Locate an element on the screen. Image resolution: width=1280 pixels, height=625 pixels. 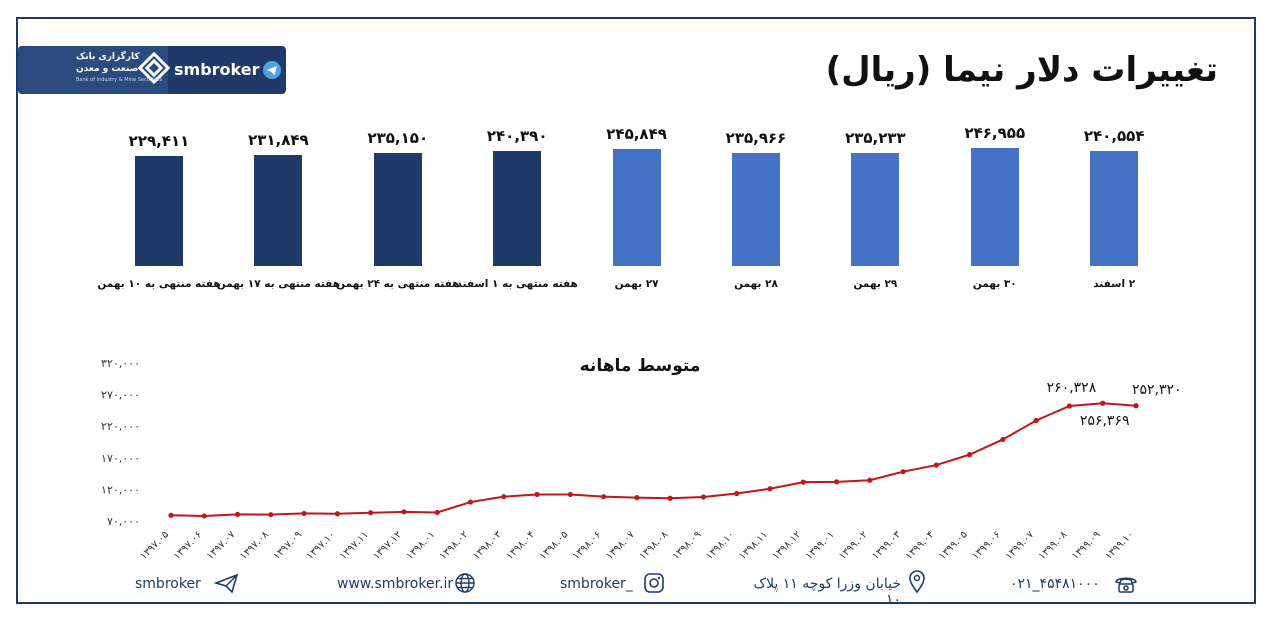
bar-category-label: هفته منتهی به ۱ اسفند is located at coordinates (517, 284).